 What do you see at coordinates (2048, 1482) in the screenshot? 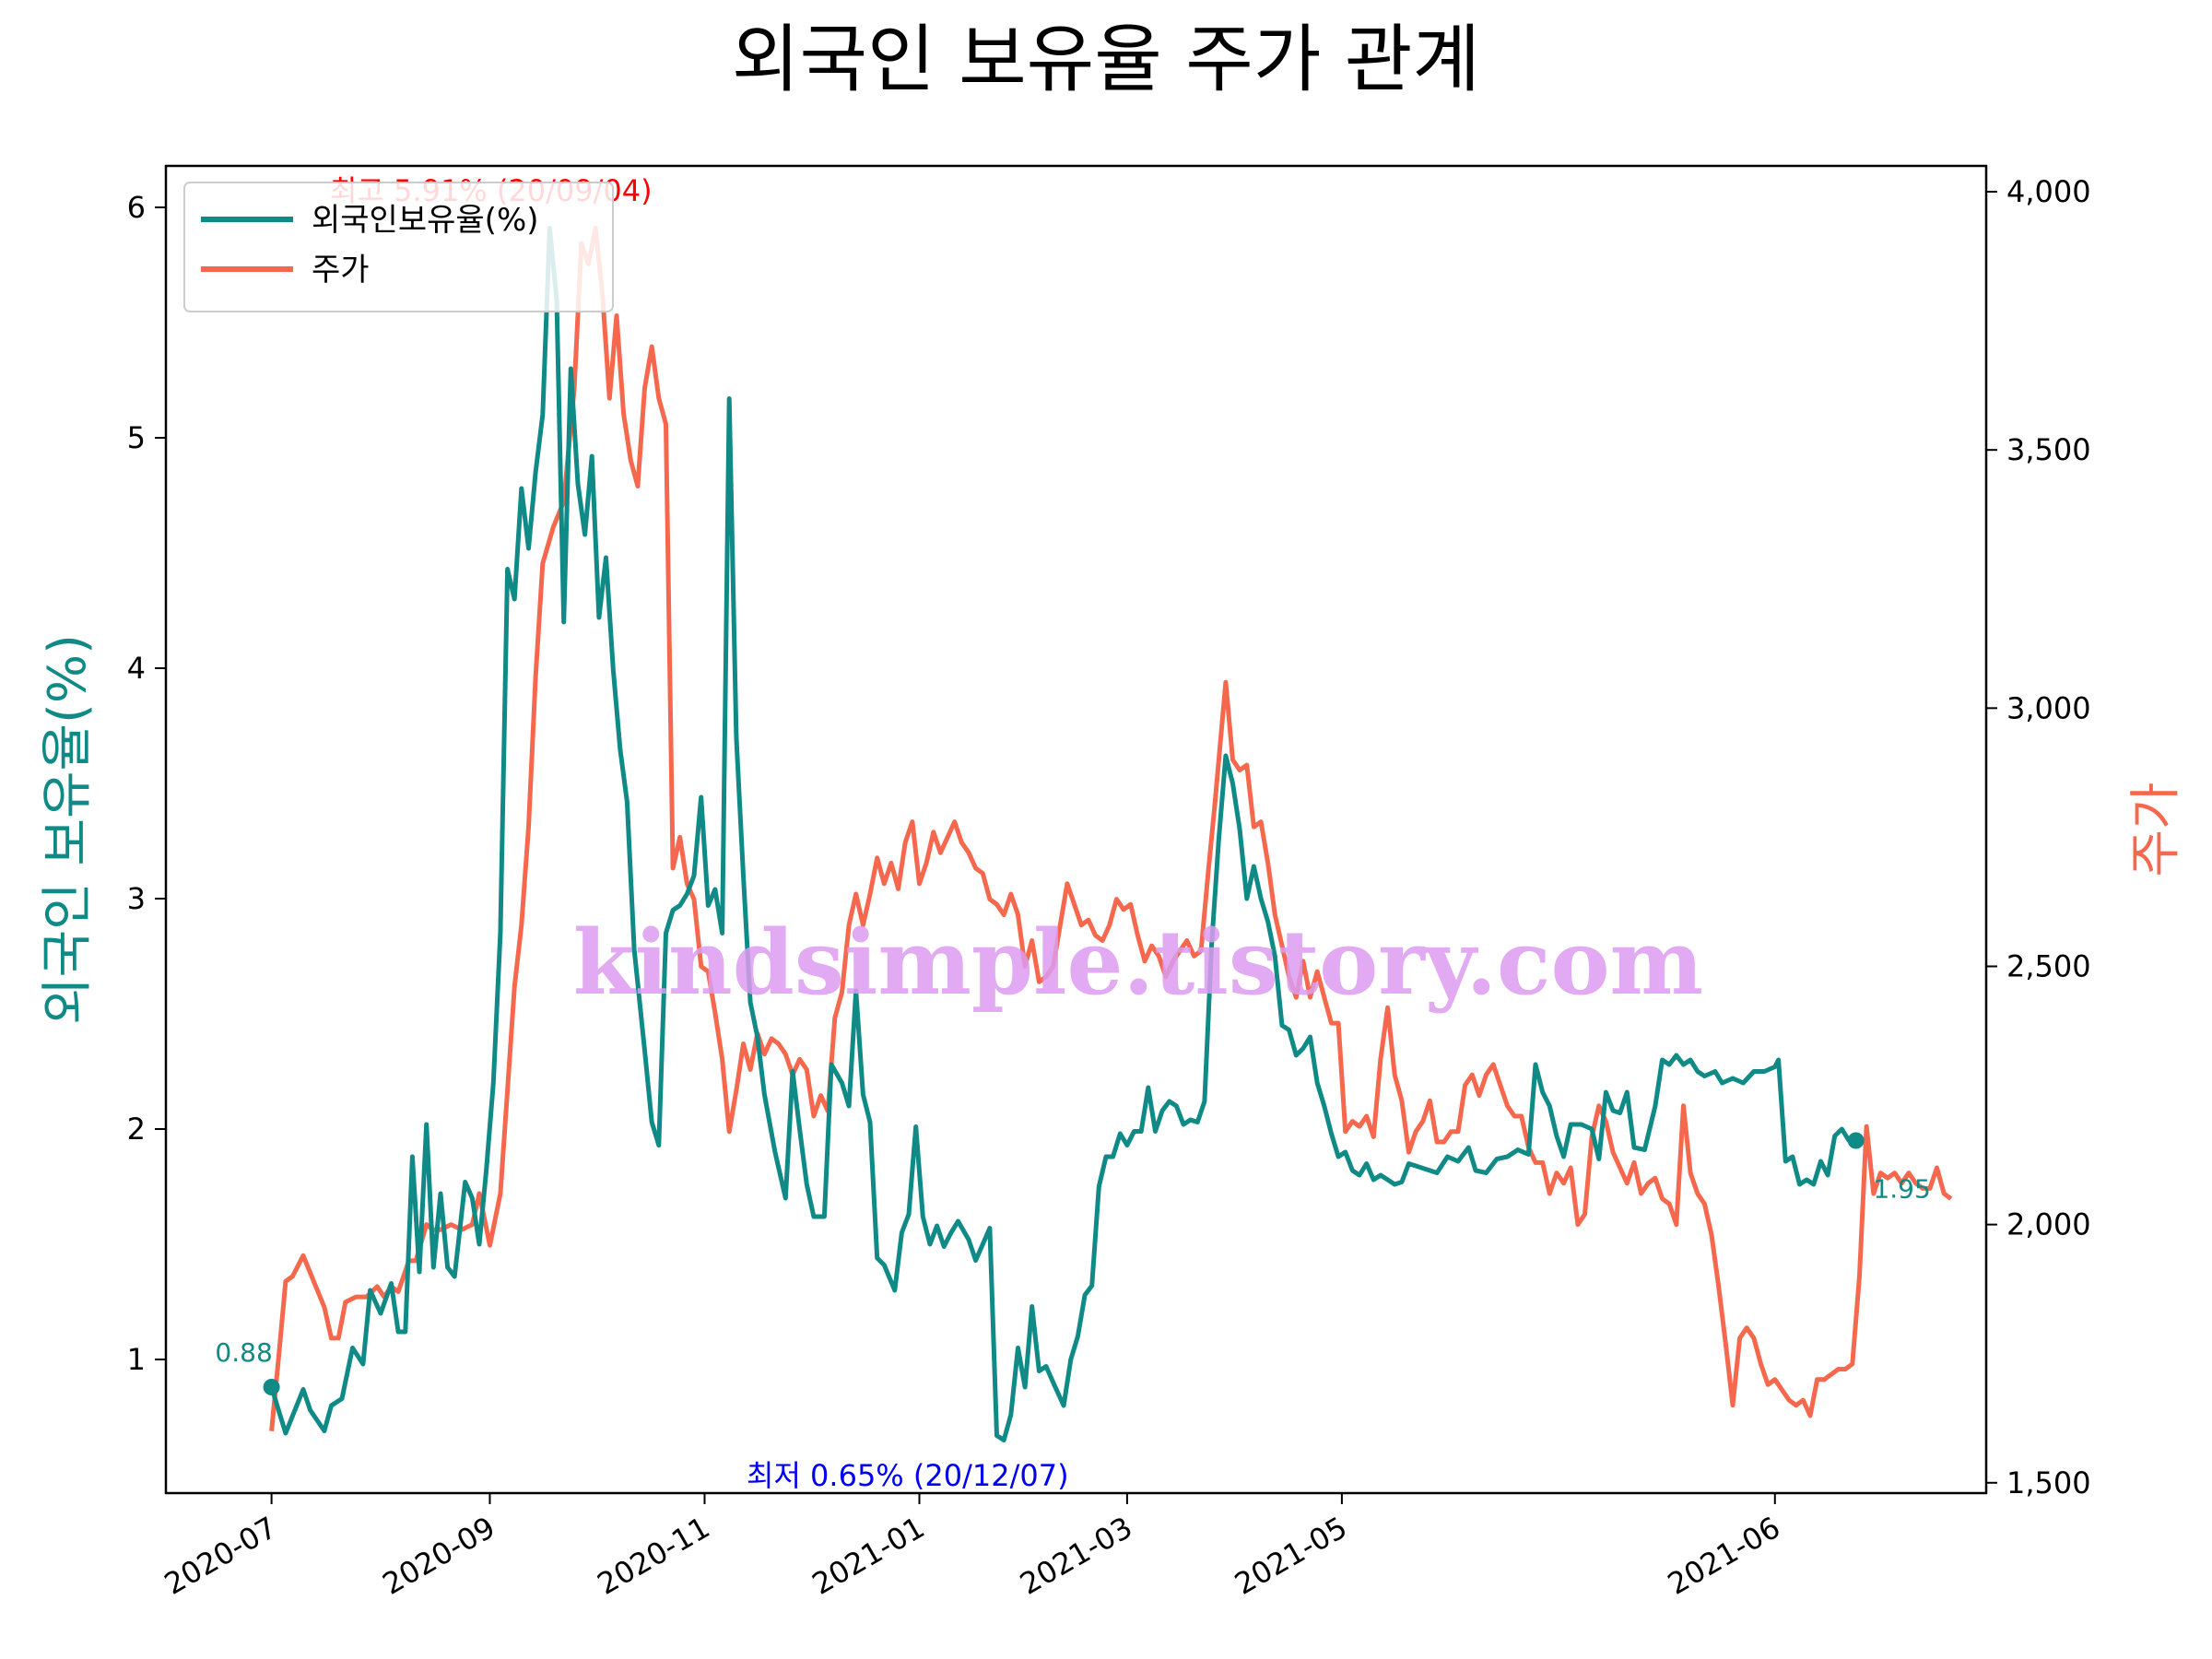
I see `y-right-tick-label: 1,500` at bounding box center [2048, 1482].